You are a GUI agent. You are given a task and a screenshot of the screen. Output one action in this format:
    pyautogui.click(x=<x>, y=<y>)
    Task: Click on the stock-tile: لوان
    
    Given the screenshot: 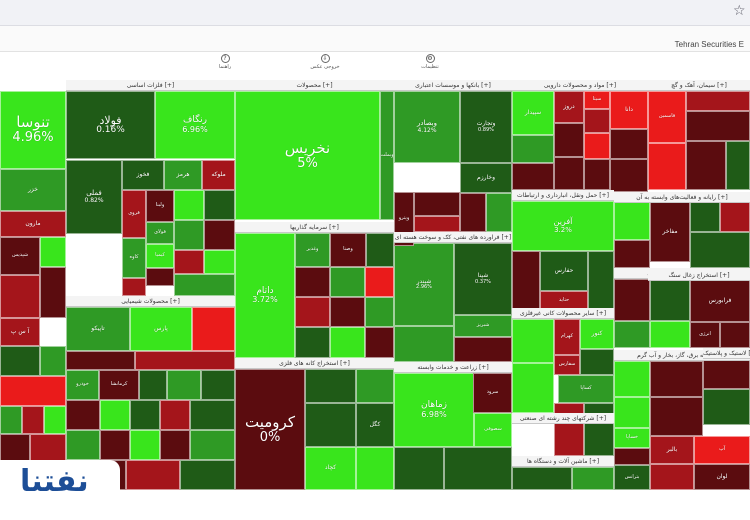 What is the action you would take?
    pyautogui.click(x=722, y=477)
    